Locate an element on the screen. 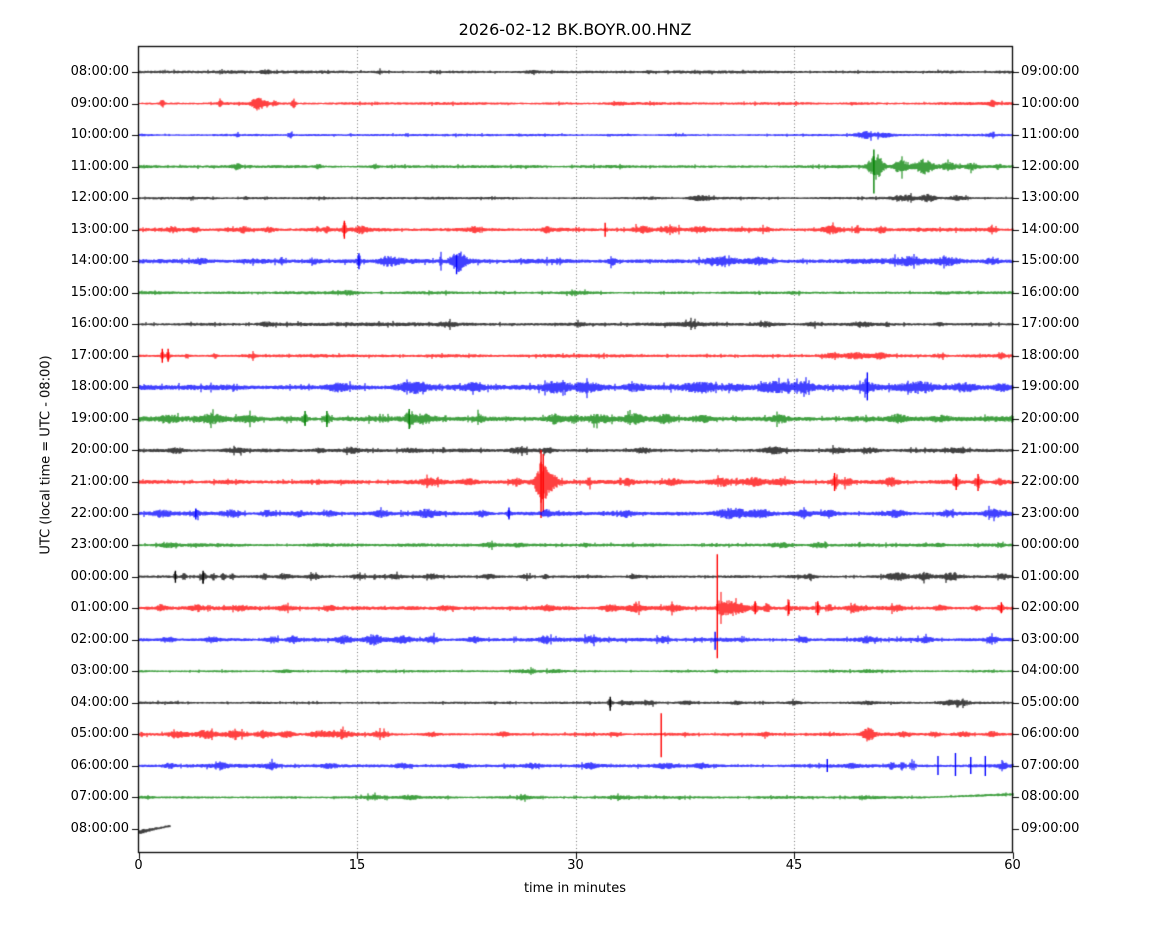  utc-time-label: 02:00:00 is located at coordinates (99, 639).